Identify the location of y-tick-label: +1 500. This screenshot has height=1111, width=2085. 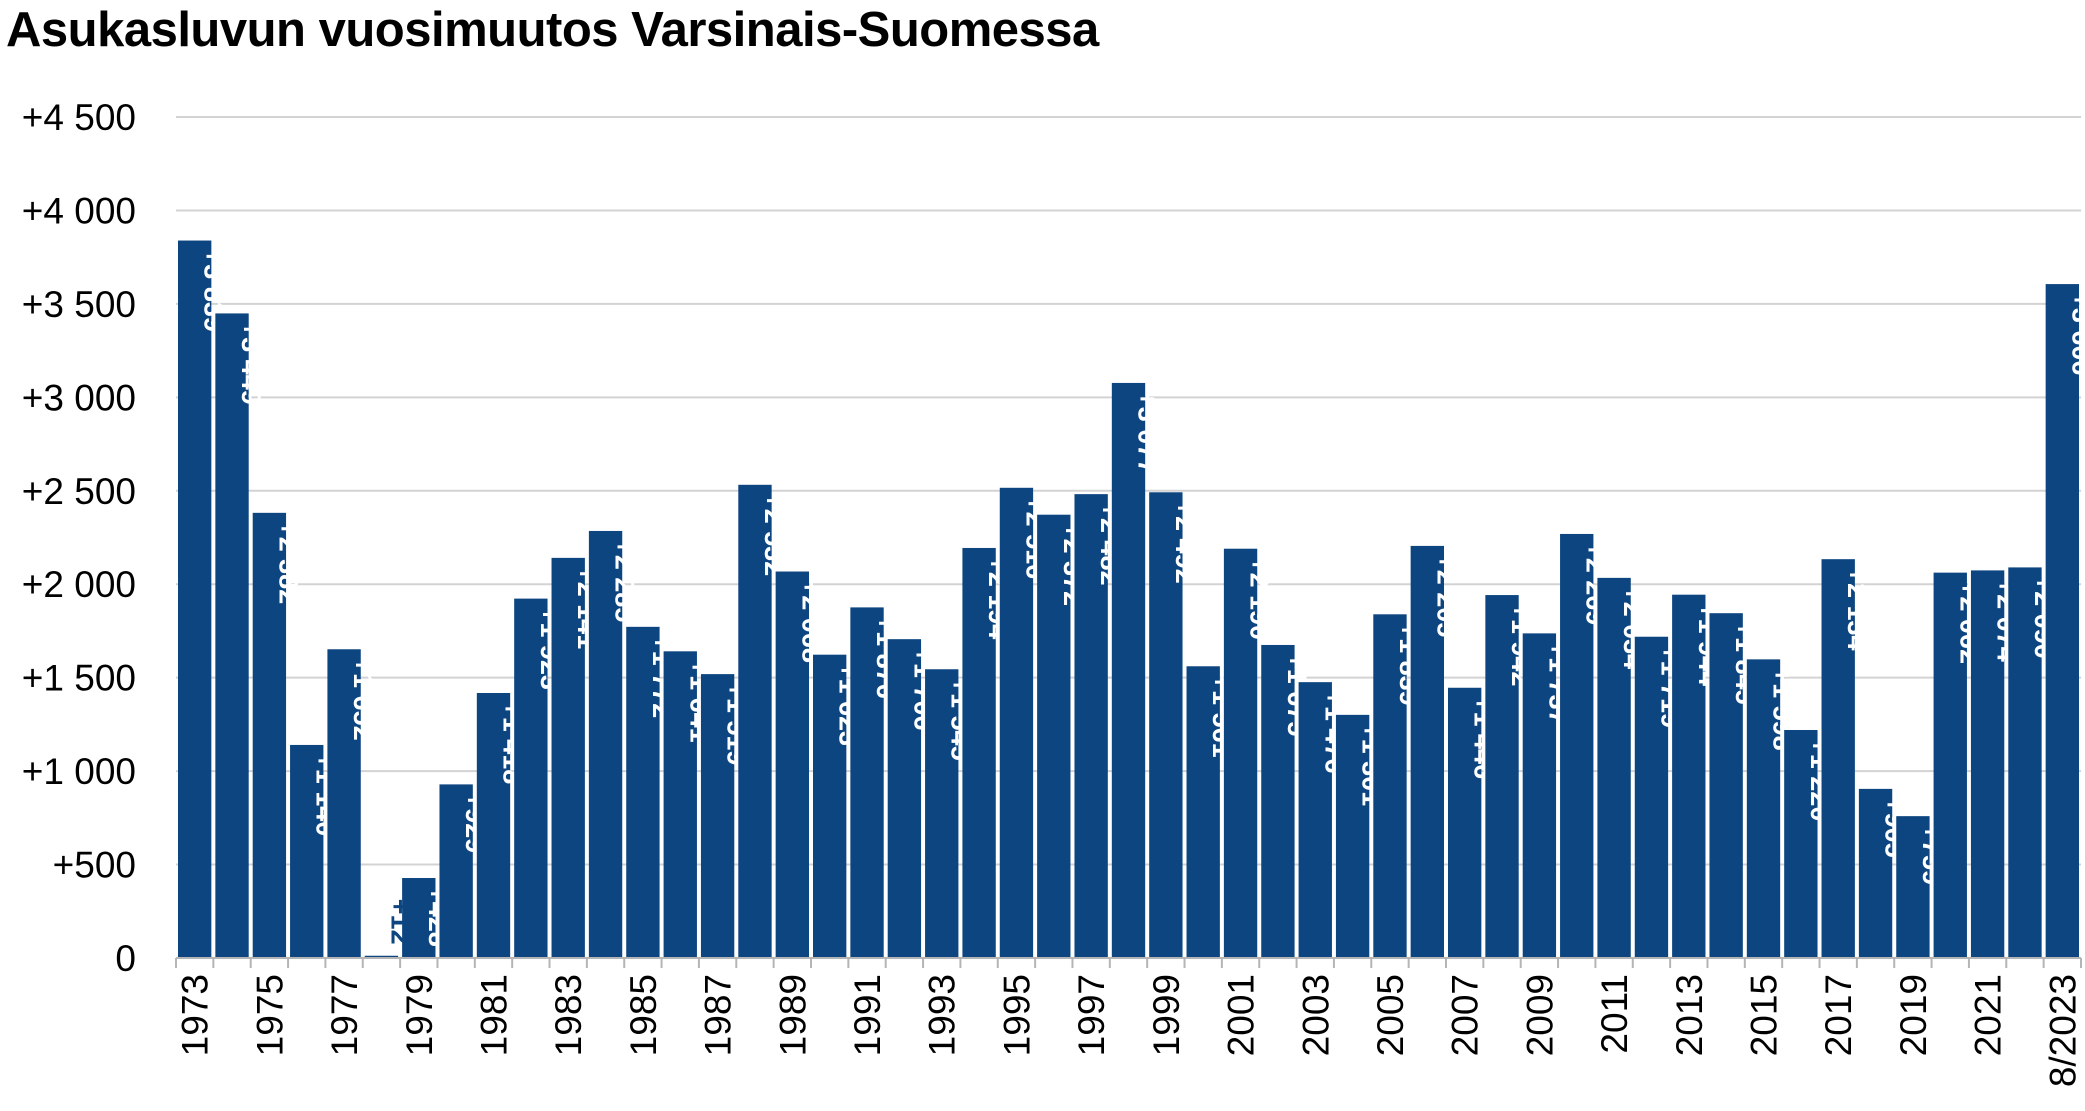
(79, 678).